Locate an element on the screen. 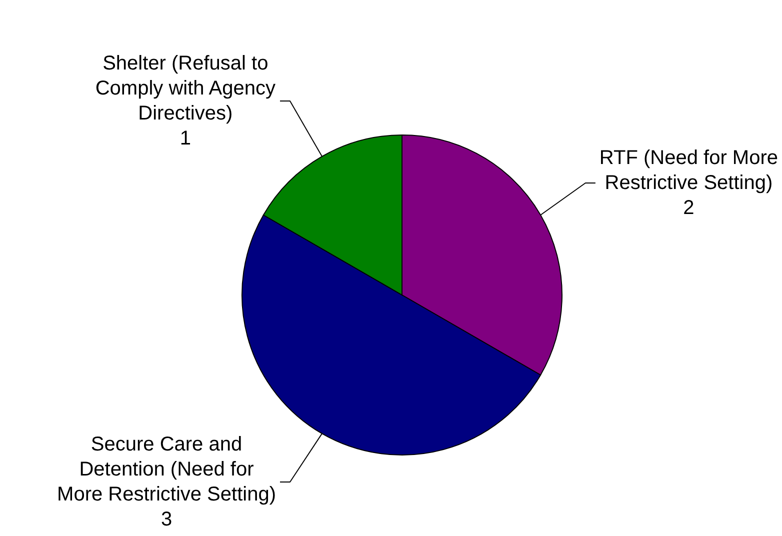  slice-label: Shelter (Refusal to Comply with Agency Directives) is located at coordinates (185, 88).